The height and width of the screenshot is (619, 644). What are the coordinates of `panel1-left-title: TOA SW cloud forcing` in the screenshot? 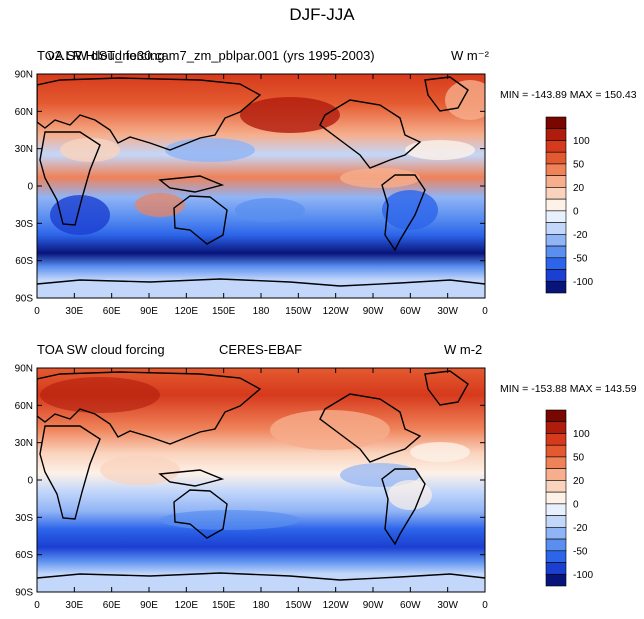 It's located at (101, 55).